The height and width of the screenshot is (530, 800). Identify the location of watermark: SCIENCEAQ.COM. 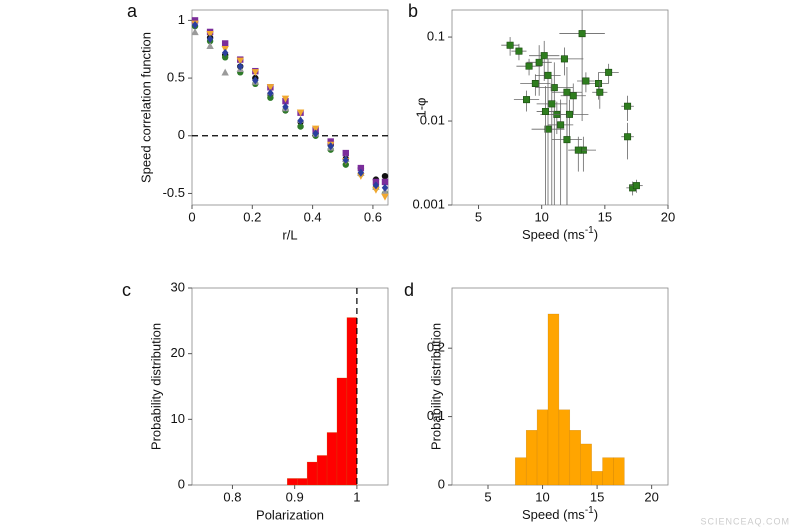
(745, 521).